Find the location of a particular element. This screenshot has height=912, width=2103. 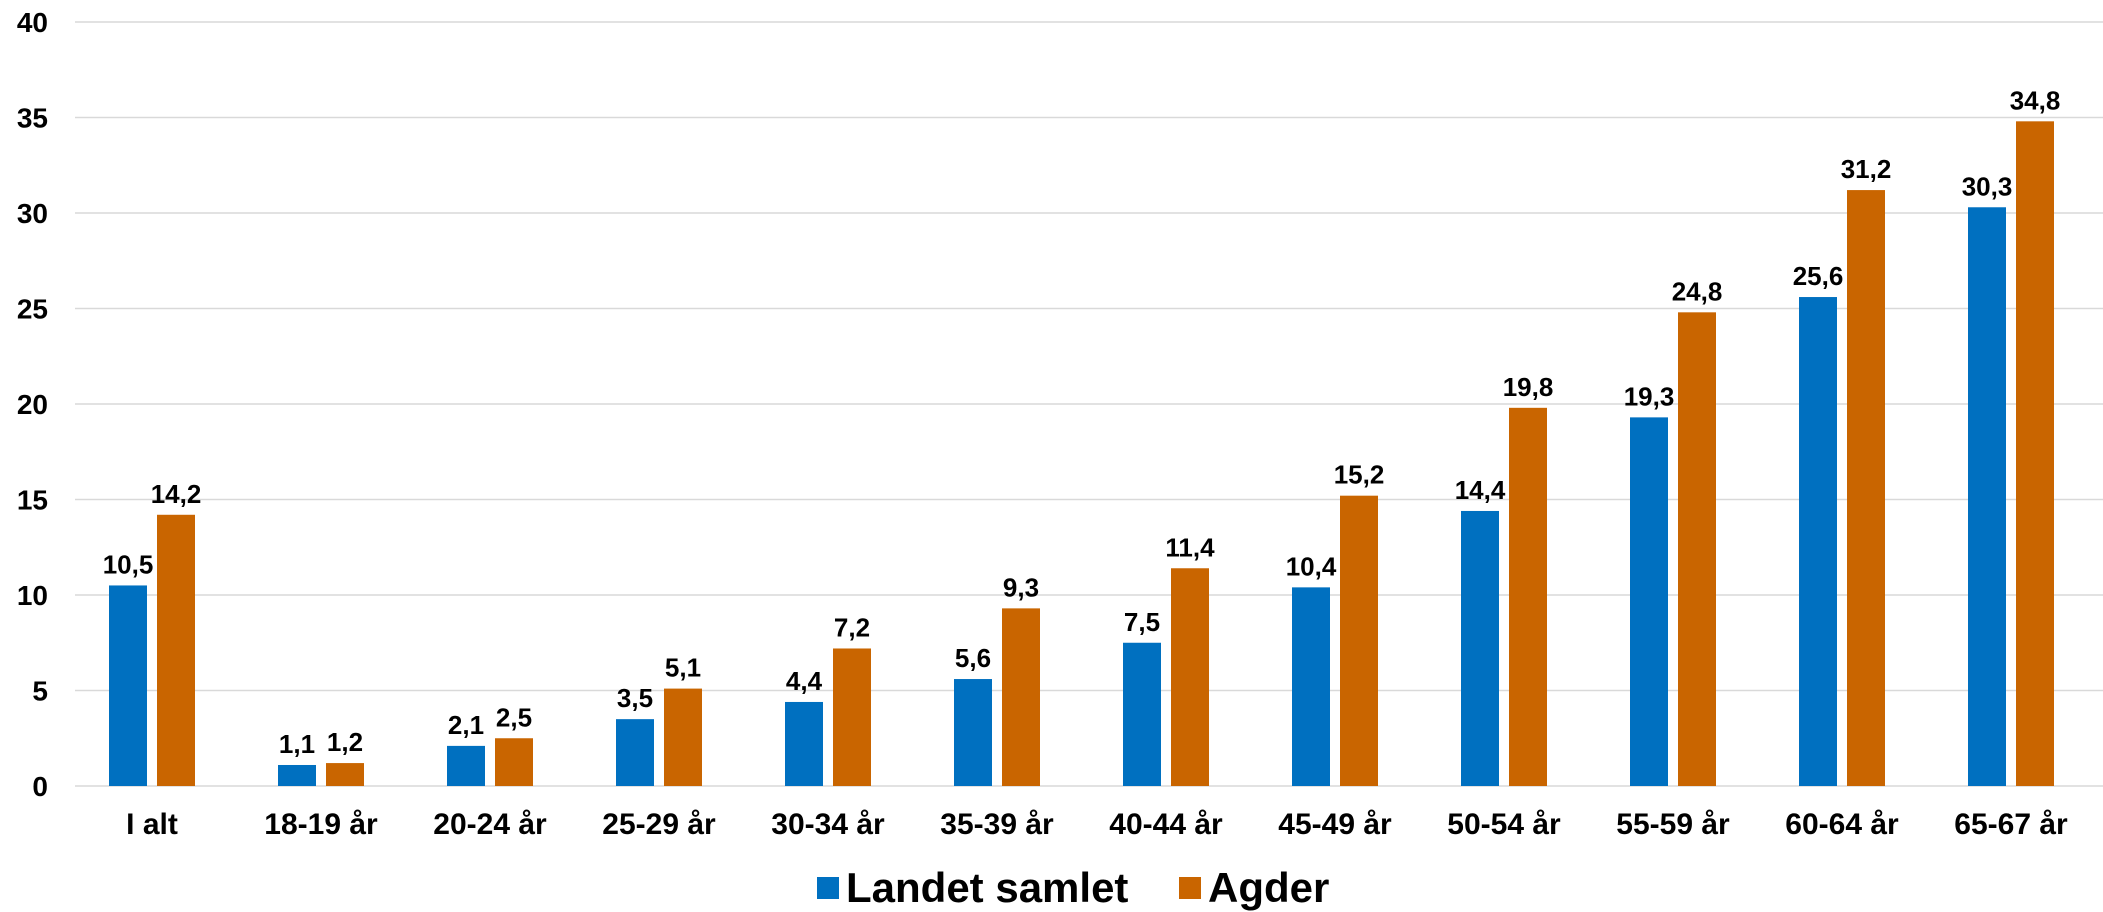

x-category-label: 50-54 år is located at coordinates (1504, 824).